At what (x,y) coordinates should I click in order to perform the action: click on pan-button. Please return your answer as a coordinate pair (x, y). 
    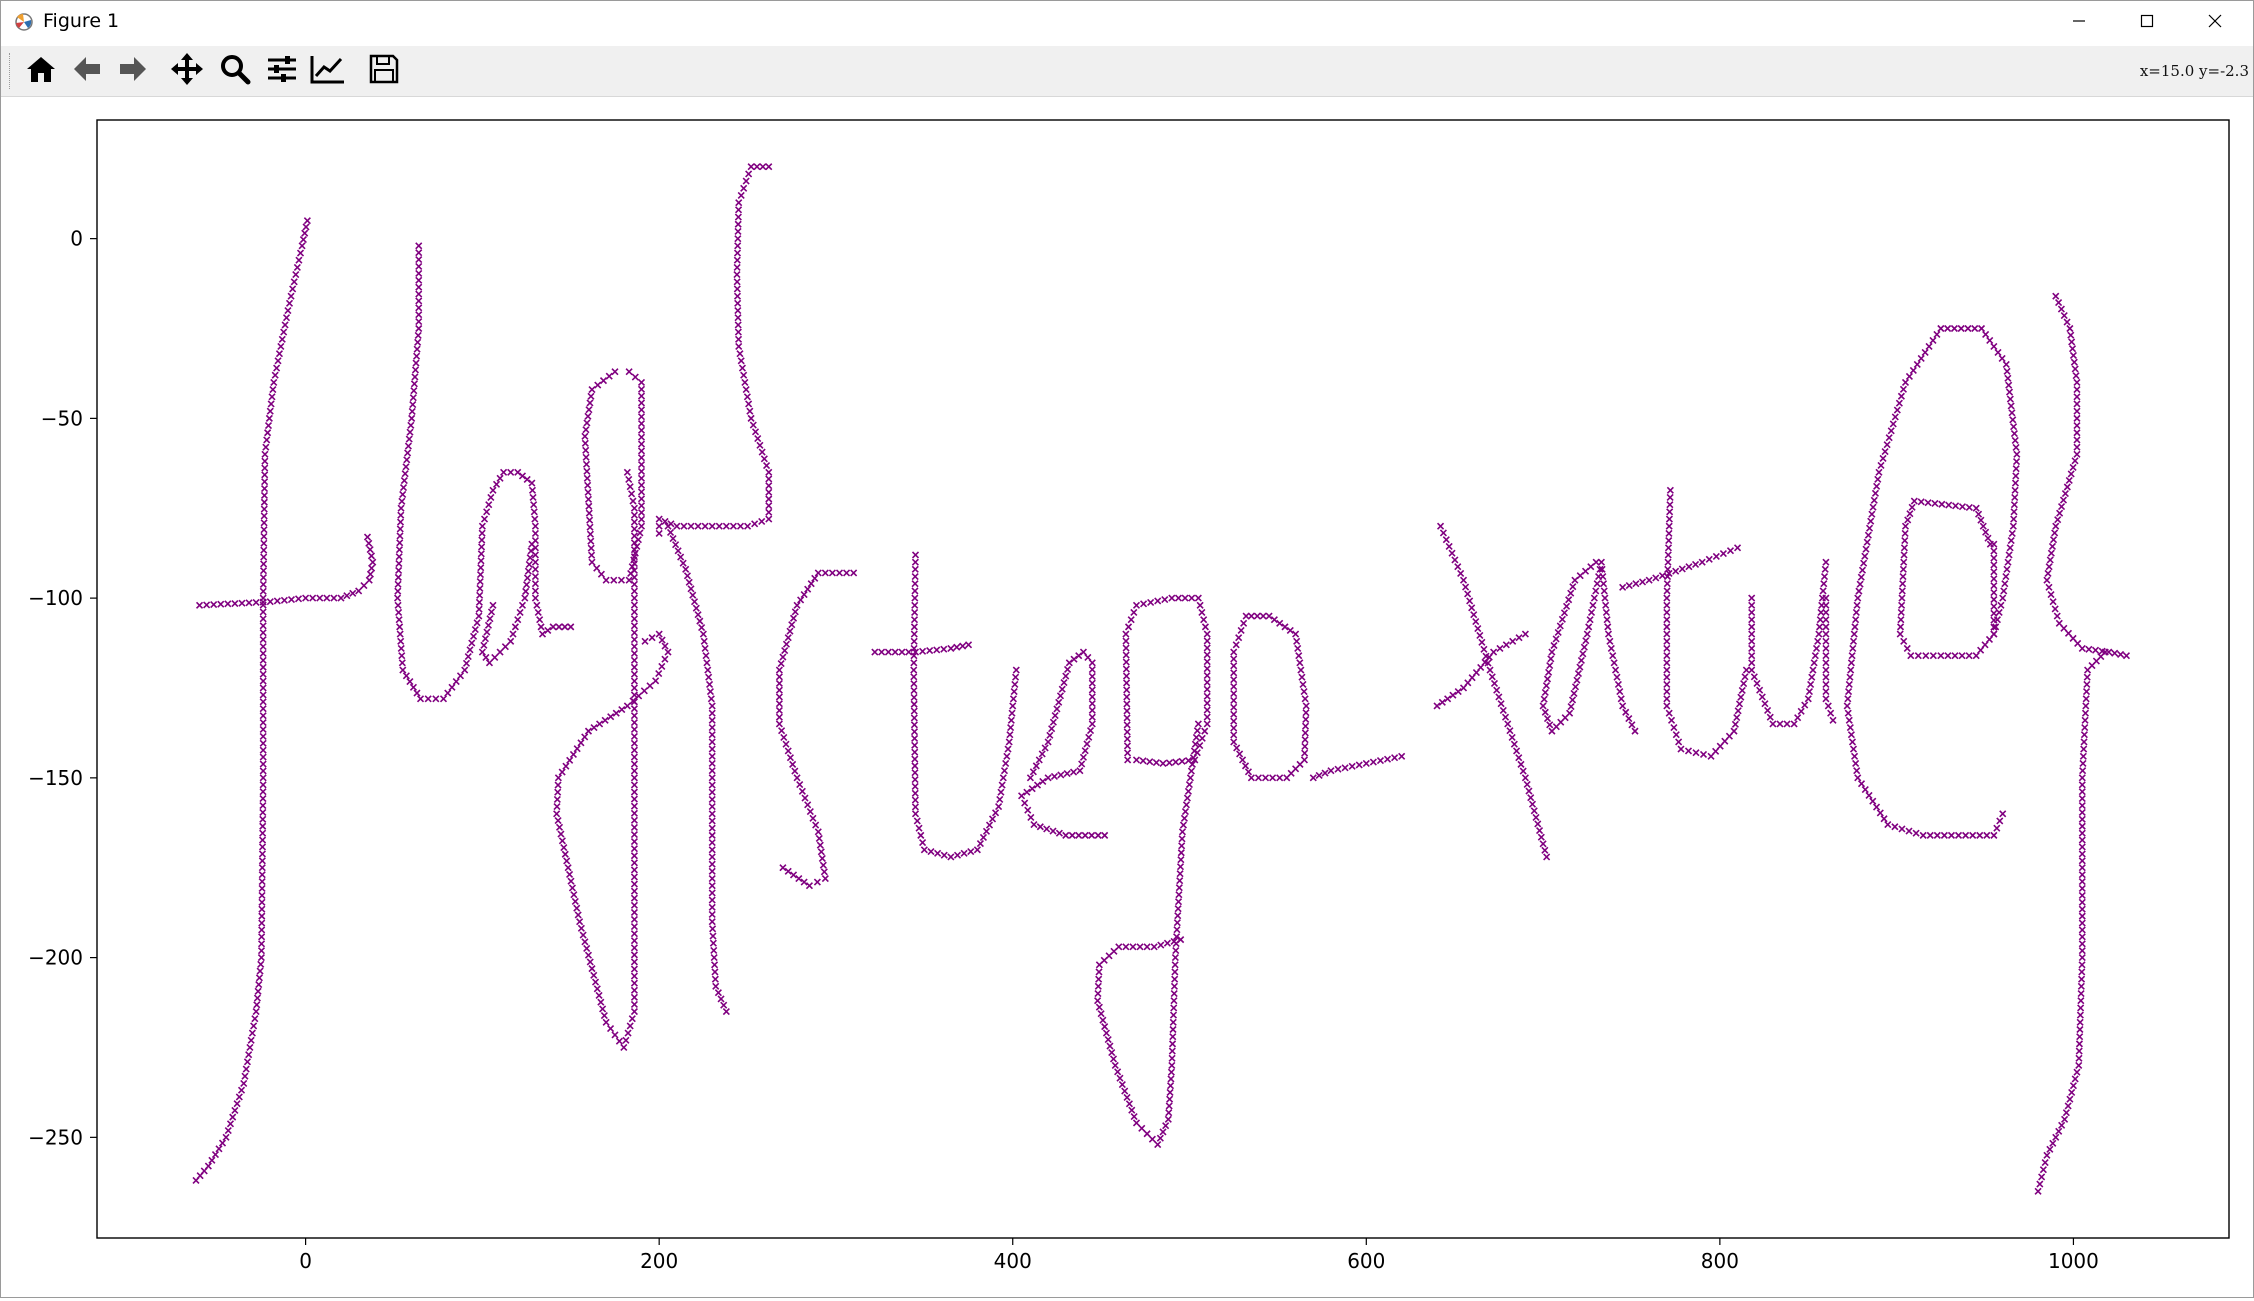
    Looking at the image, I should click on (187, 71).